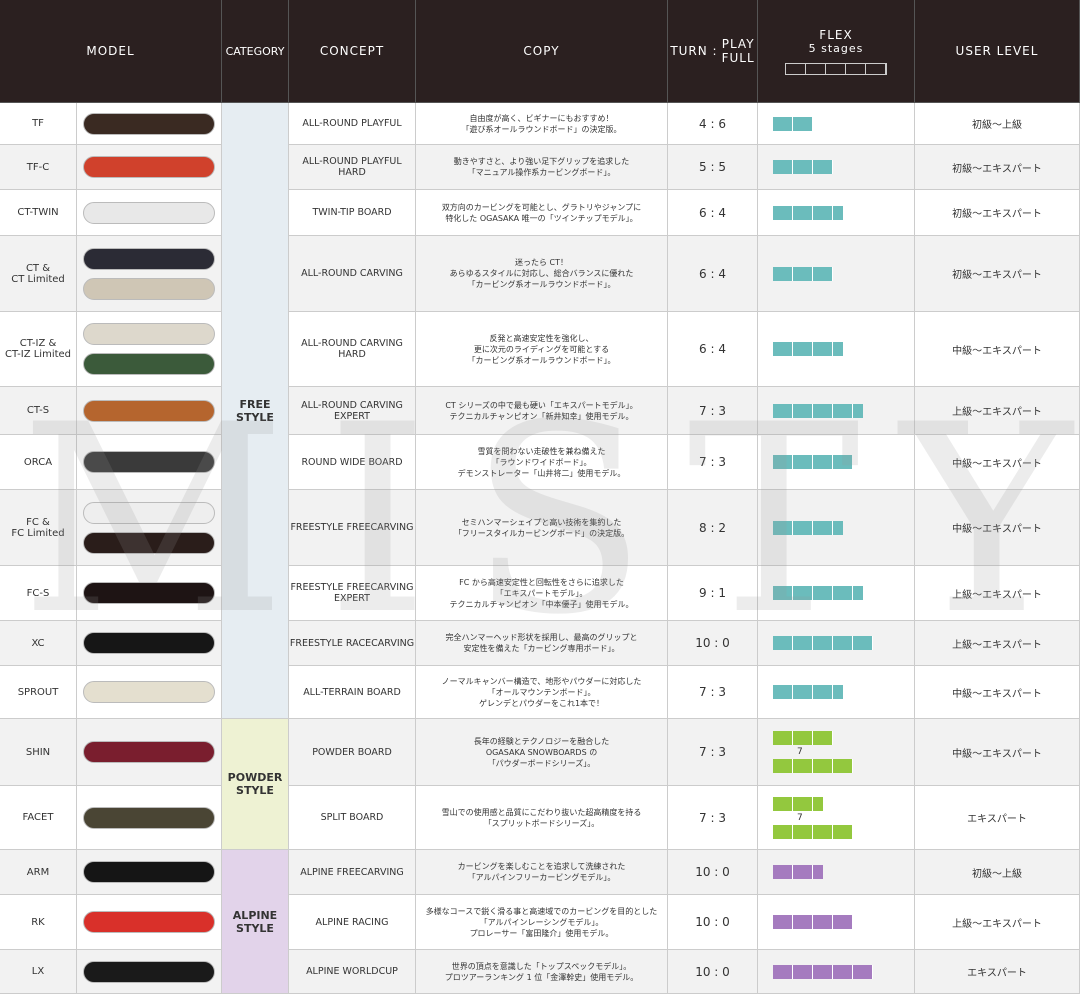  Describe the element at coordinates (38, 972) in the screenshot. I see `model-name: LX` at that location.